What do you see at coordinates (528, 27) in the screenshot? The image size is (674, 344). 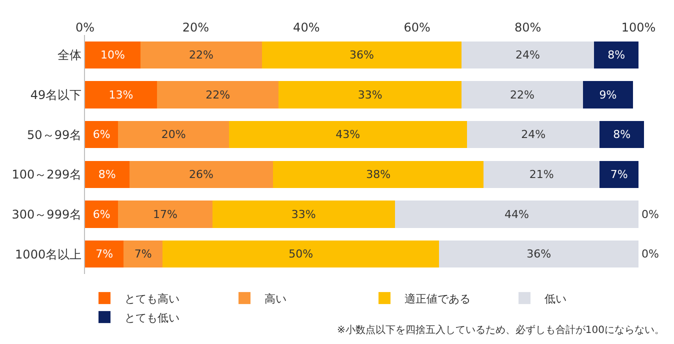 I see `x-tick-label: 80%` at bounding box center [528, 27].